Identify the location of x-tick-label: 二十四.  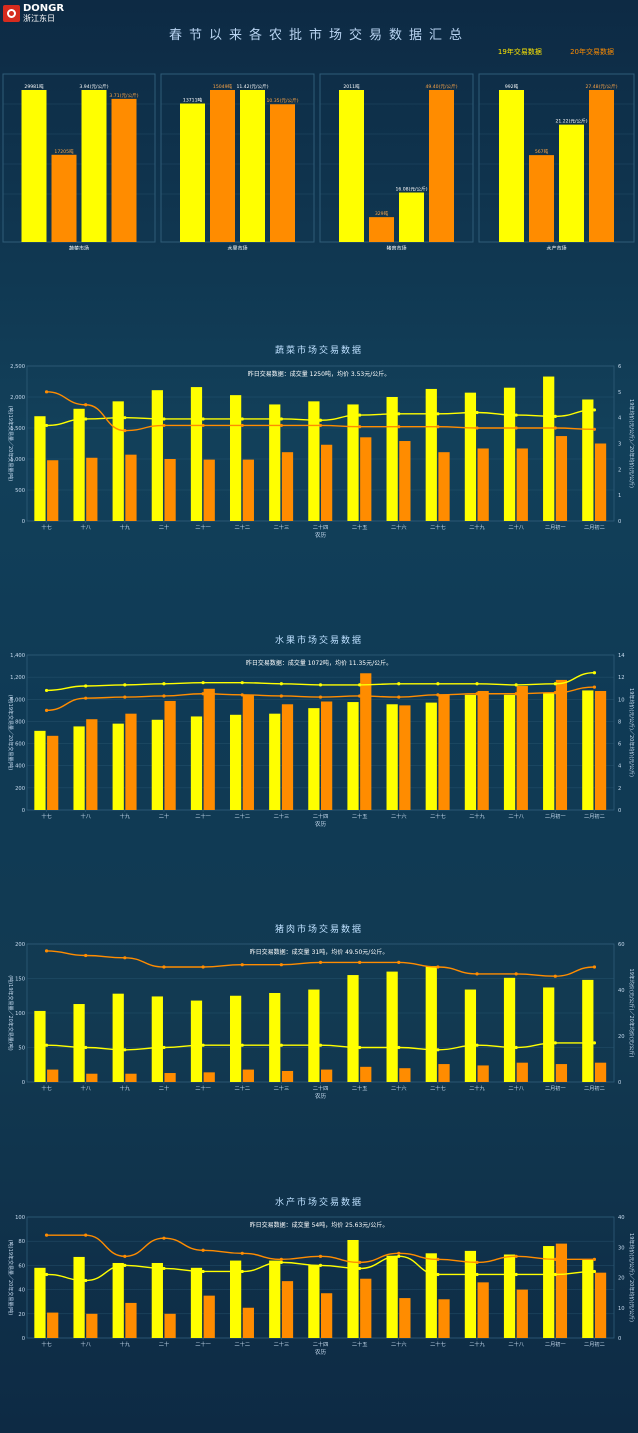
(321, 1344).